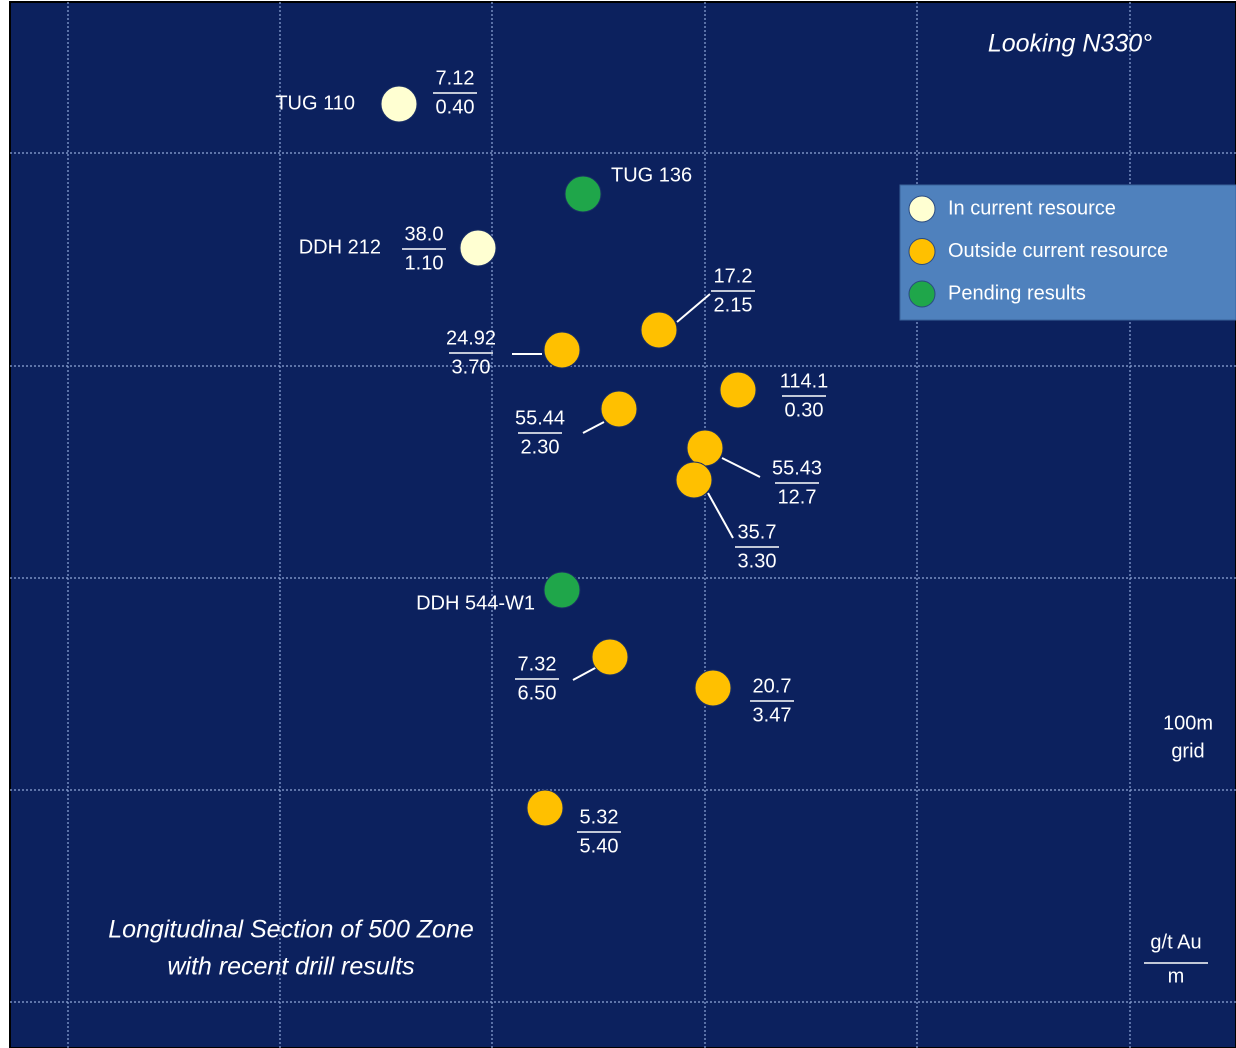 The image size is (1236, 1048). I want to click on width: 2.15, so click(733, 305).